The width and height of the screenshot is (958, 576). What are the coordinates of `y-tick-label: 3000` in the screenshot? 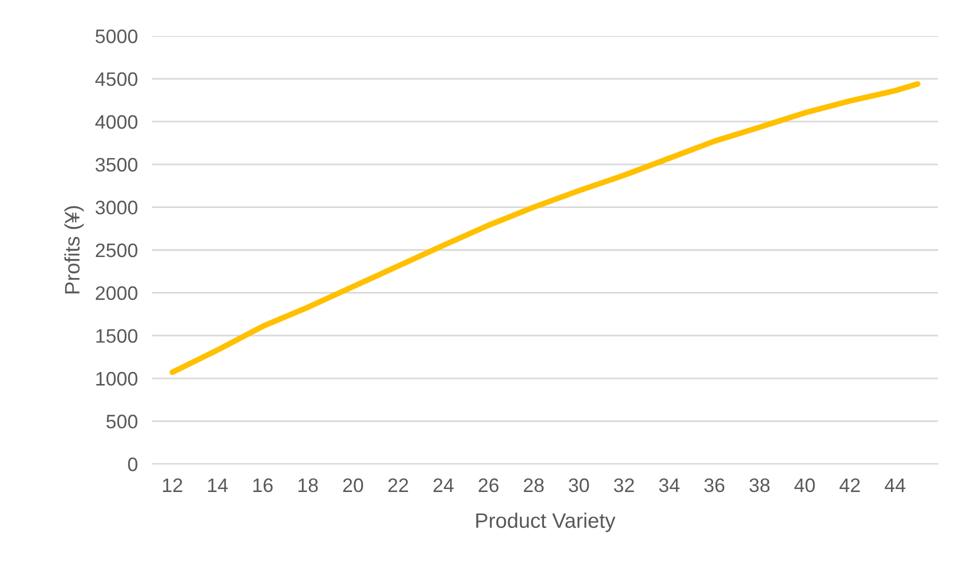 It's located at (117, 207).